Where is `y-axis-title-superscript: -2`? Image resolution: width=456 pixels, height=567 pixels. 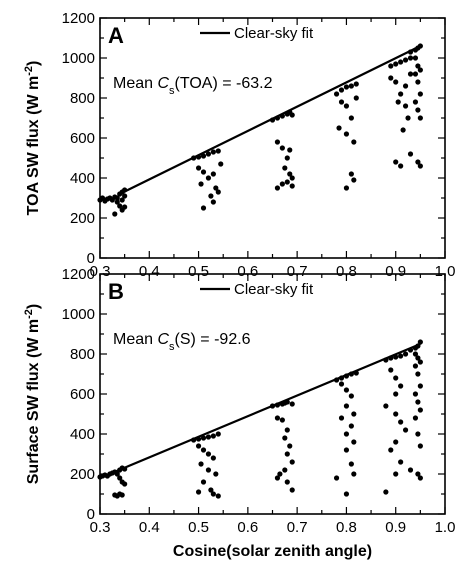 y-axis-title-superscript: -2 is located at coordinates (29, 314).